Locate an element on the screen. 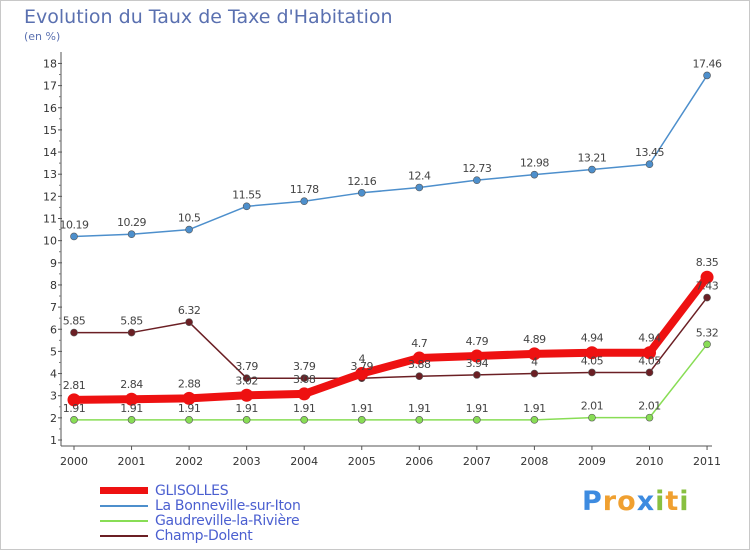 The height and width of the screenshot is (550, 750). data-label-la-bonneville: 12.98 is located at coordinates (534, 163).